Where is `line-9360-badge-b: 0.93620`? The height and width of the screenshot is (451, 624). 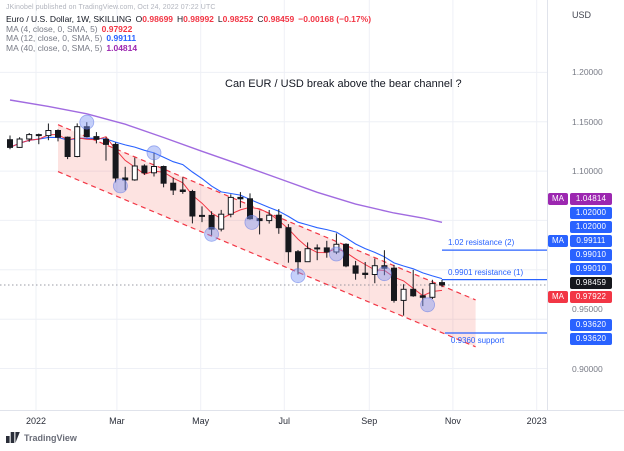
line-9360-badge-b: 0.93620 is located at coordinates (591, 339).